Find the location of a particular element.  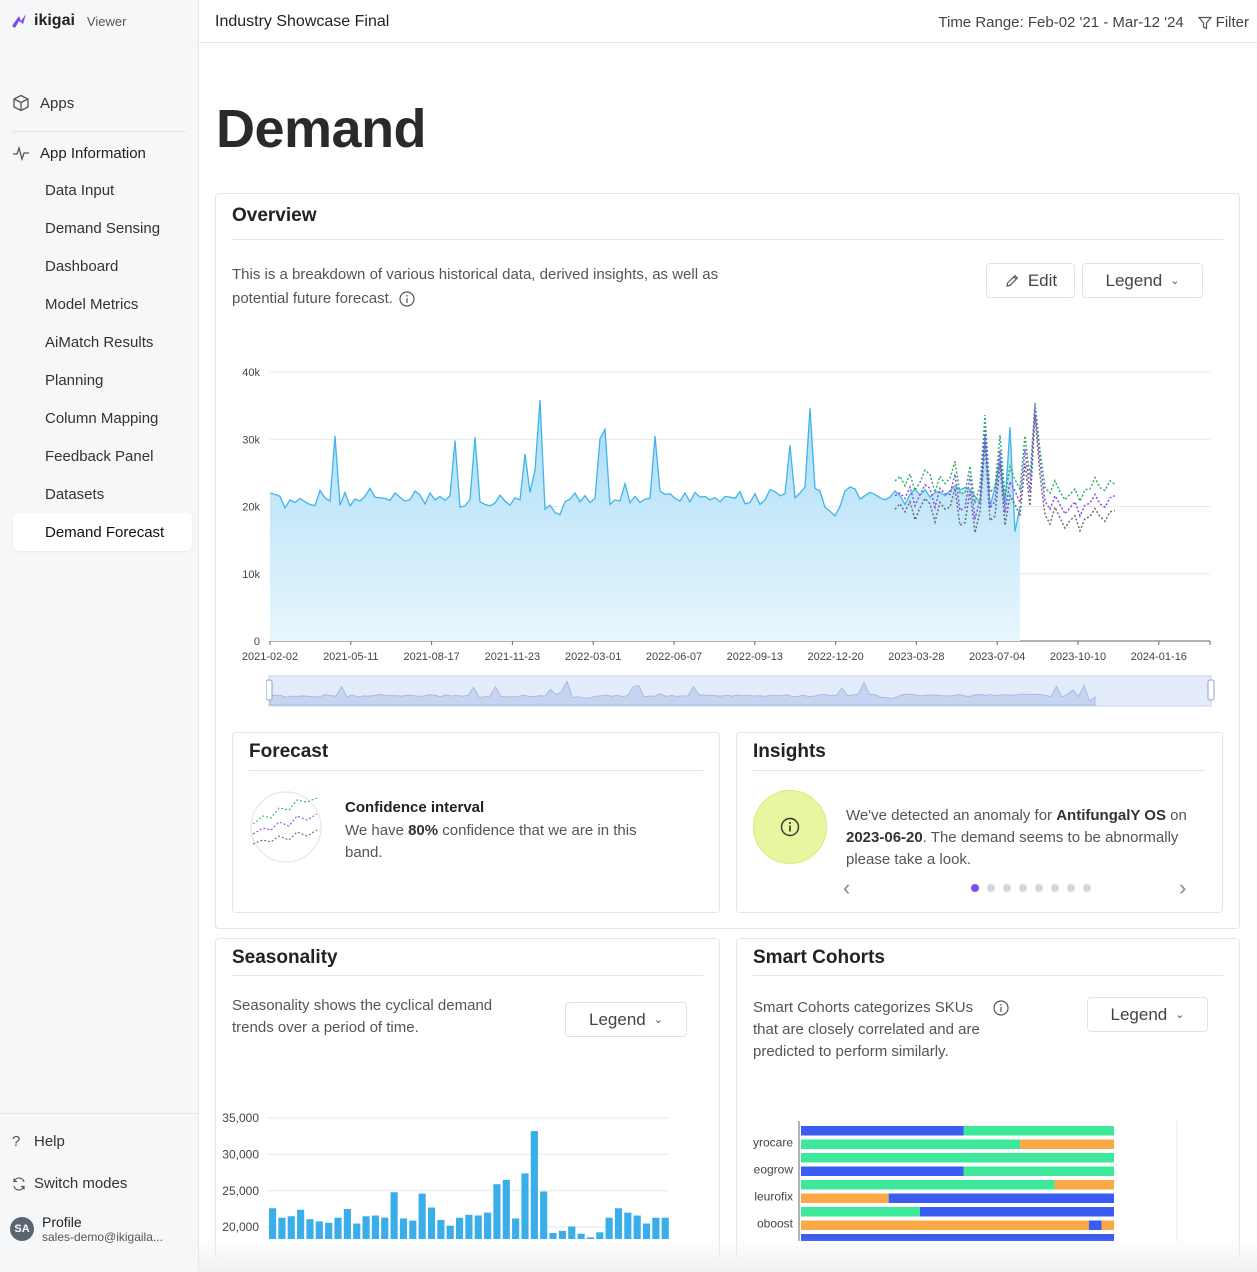

ikigai-logo-icon is located at coordinates (19, 21).